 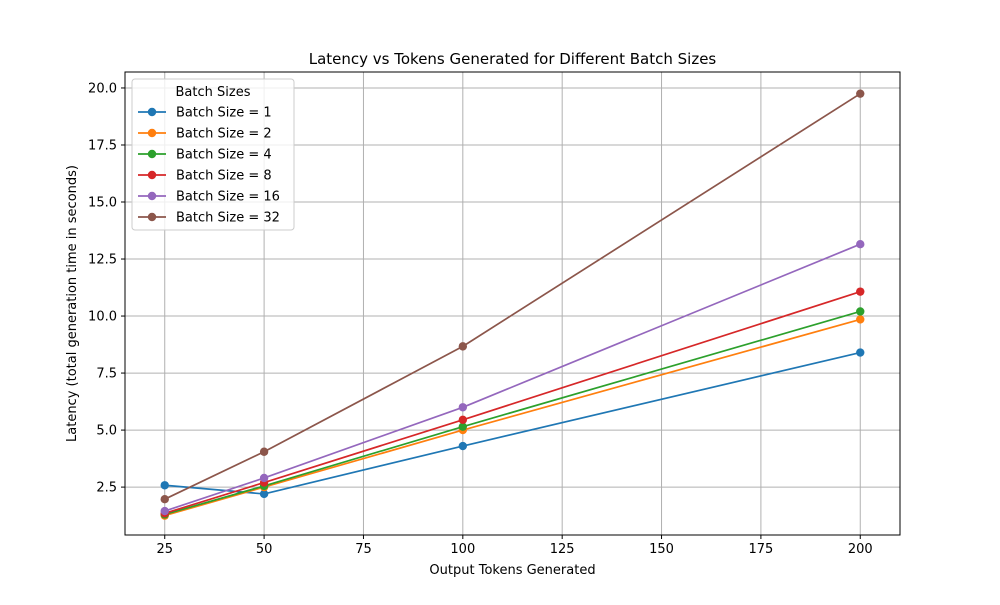 I want to click on y-tick-label: 20.0, so click(x=102, y=88).